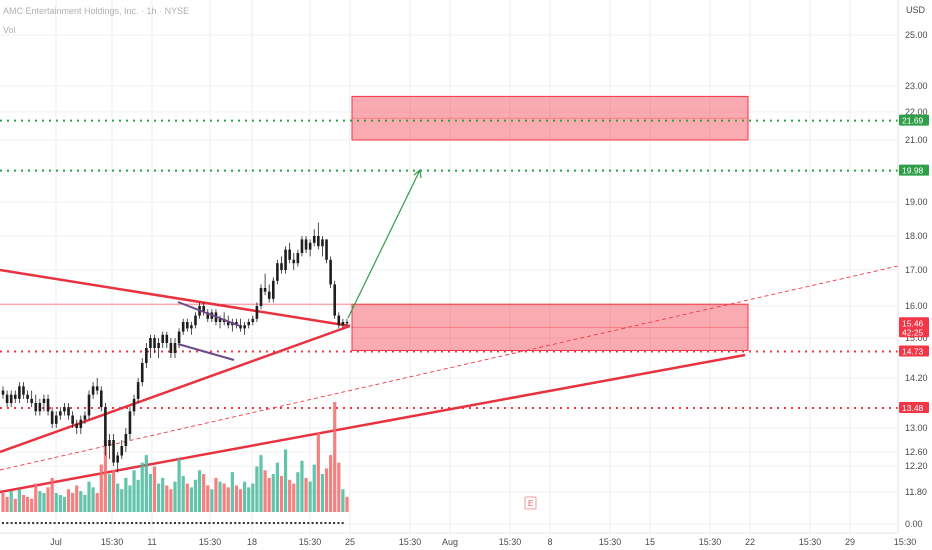 Image resolution: width=932 pixels, height=550 pixels. I want to click on time-tick-label: 25, so click(350, 542).